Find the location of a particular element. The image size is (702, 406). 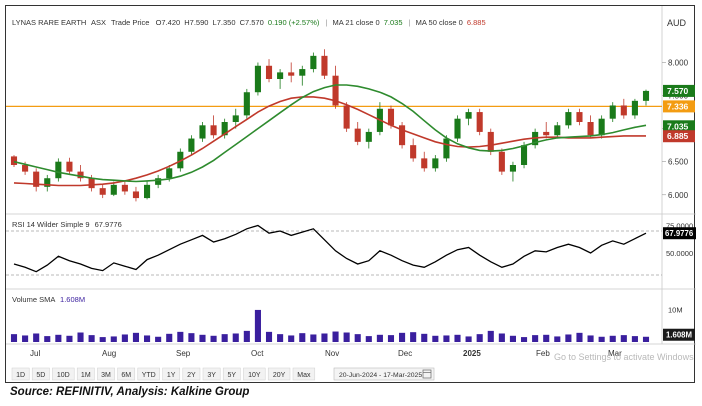

range-button-10d: 10D is located at coordinates (63, 374).